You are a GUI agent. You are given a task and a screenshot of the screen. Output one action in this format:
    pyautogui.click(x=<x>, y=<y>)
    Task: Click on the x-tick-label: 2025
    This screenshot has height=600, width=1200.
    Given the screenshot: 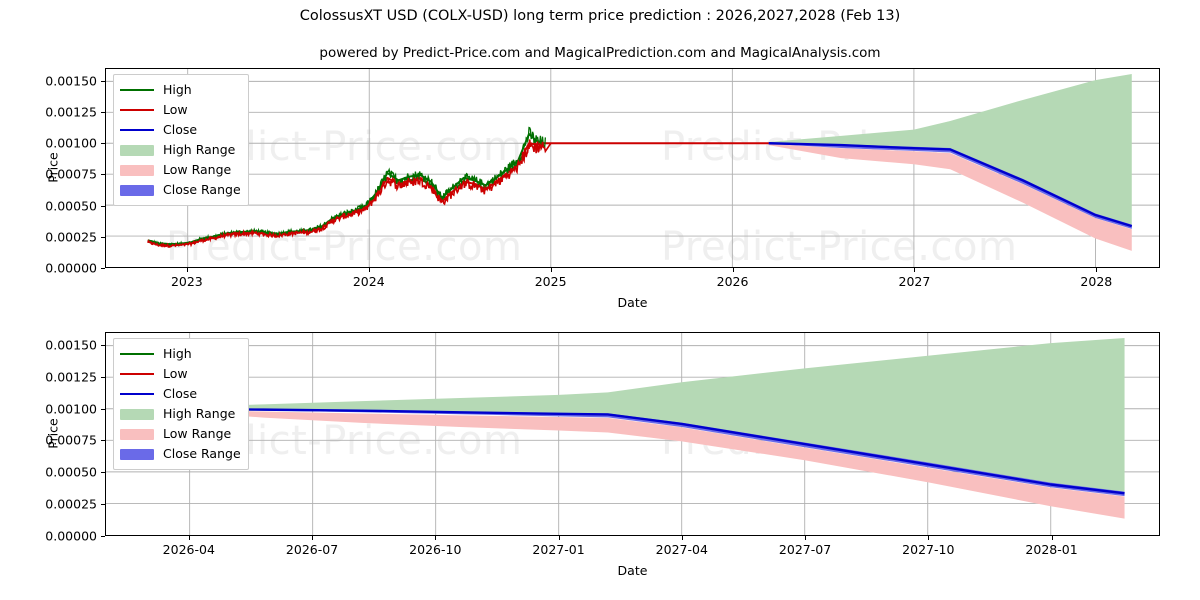 What is the action you would take?
    pyautogui.click(x=550, y=281)
    